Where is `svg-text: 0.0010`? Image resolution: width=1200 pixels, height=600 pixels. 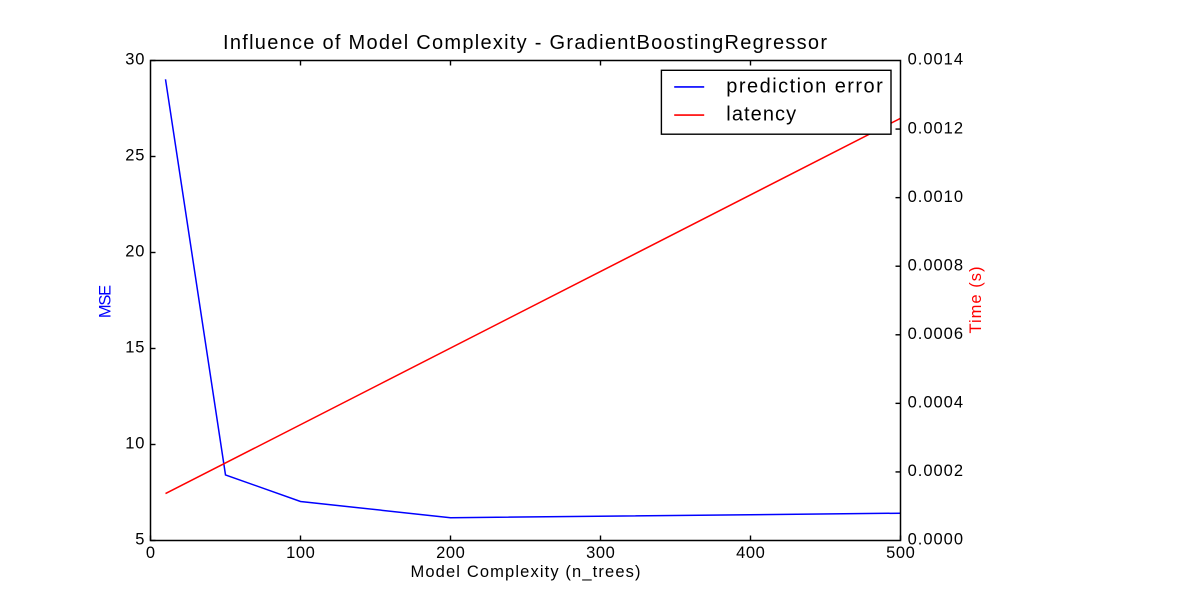
svg-text: 0.0010 is located at coordinates (935, 197).